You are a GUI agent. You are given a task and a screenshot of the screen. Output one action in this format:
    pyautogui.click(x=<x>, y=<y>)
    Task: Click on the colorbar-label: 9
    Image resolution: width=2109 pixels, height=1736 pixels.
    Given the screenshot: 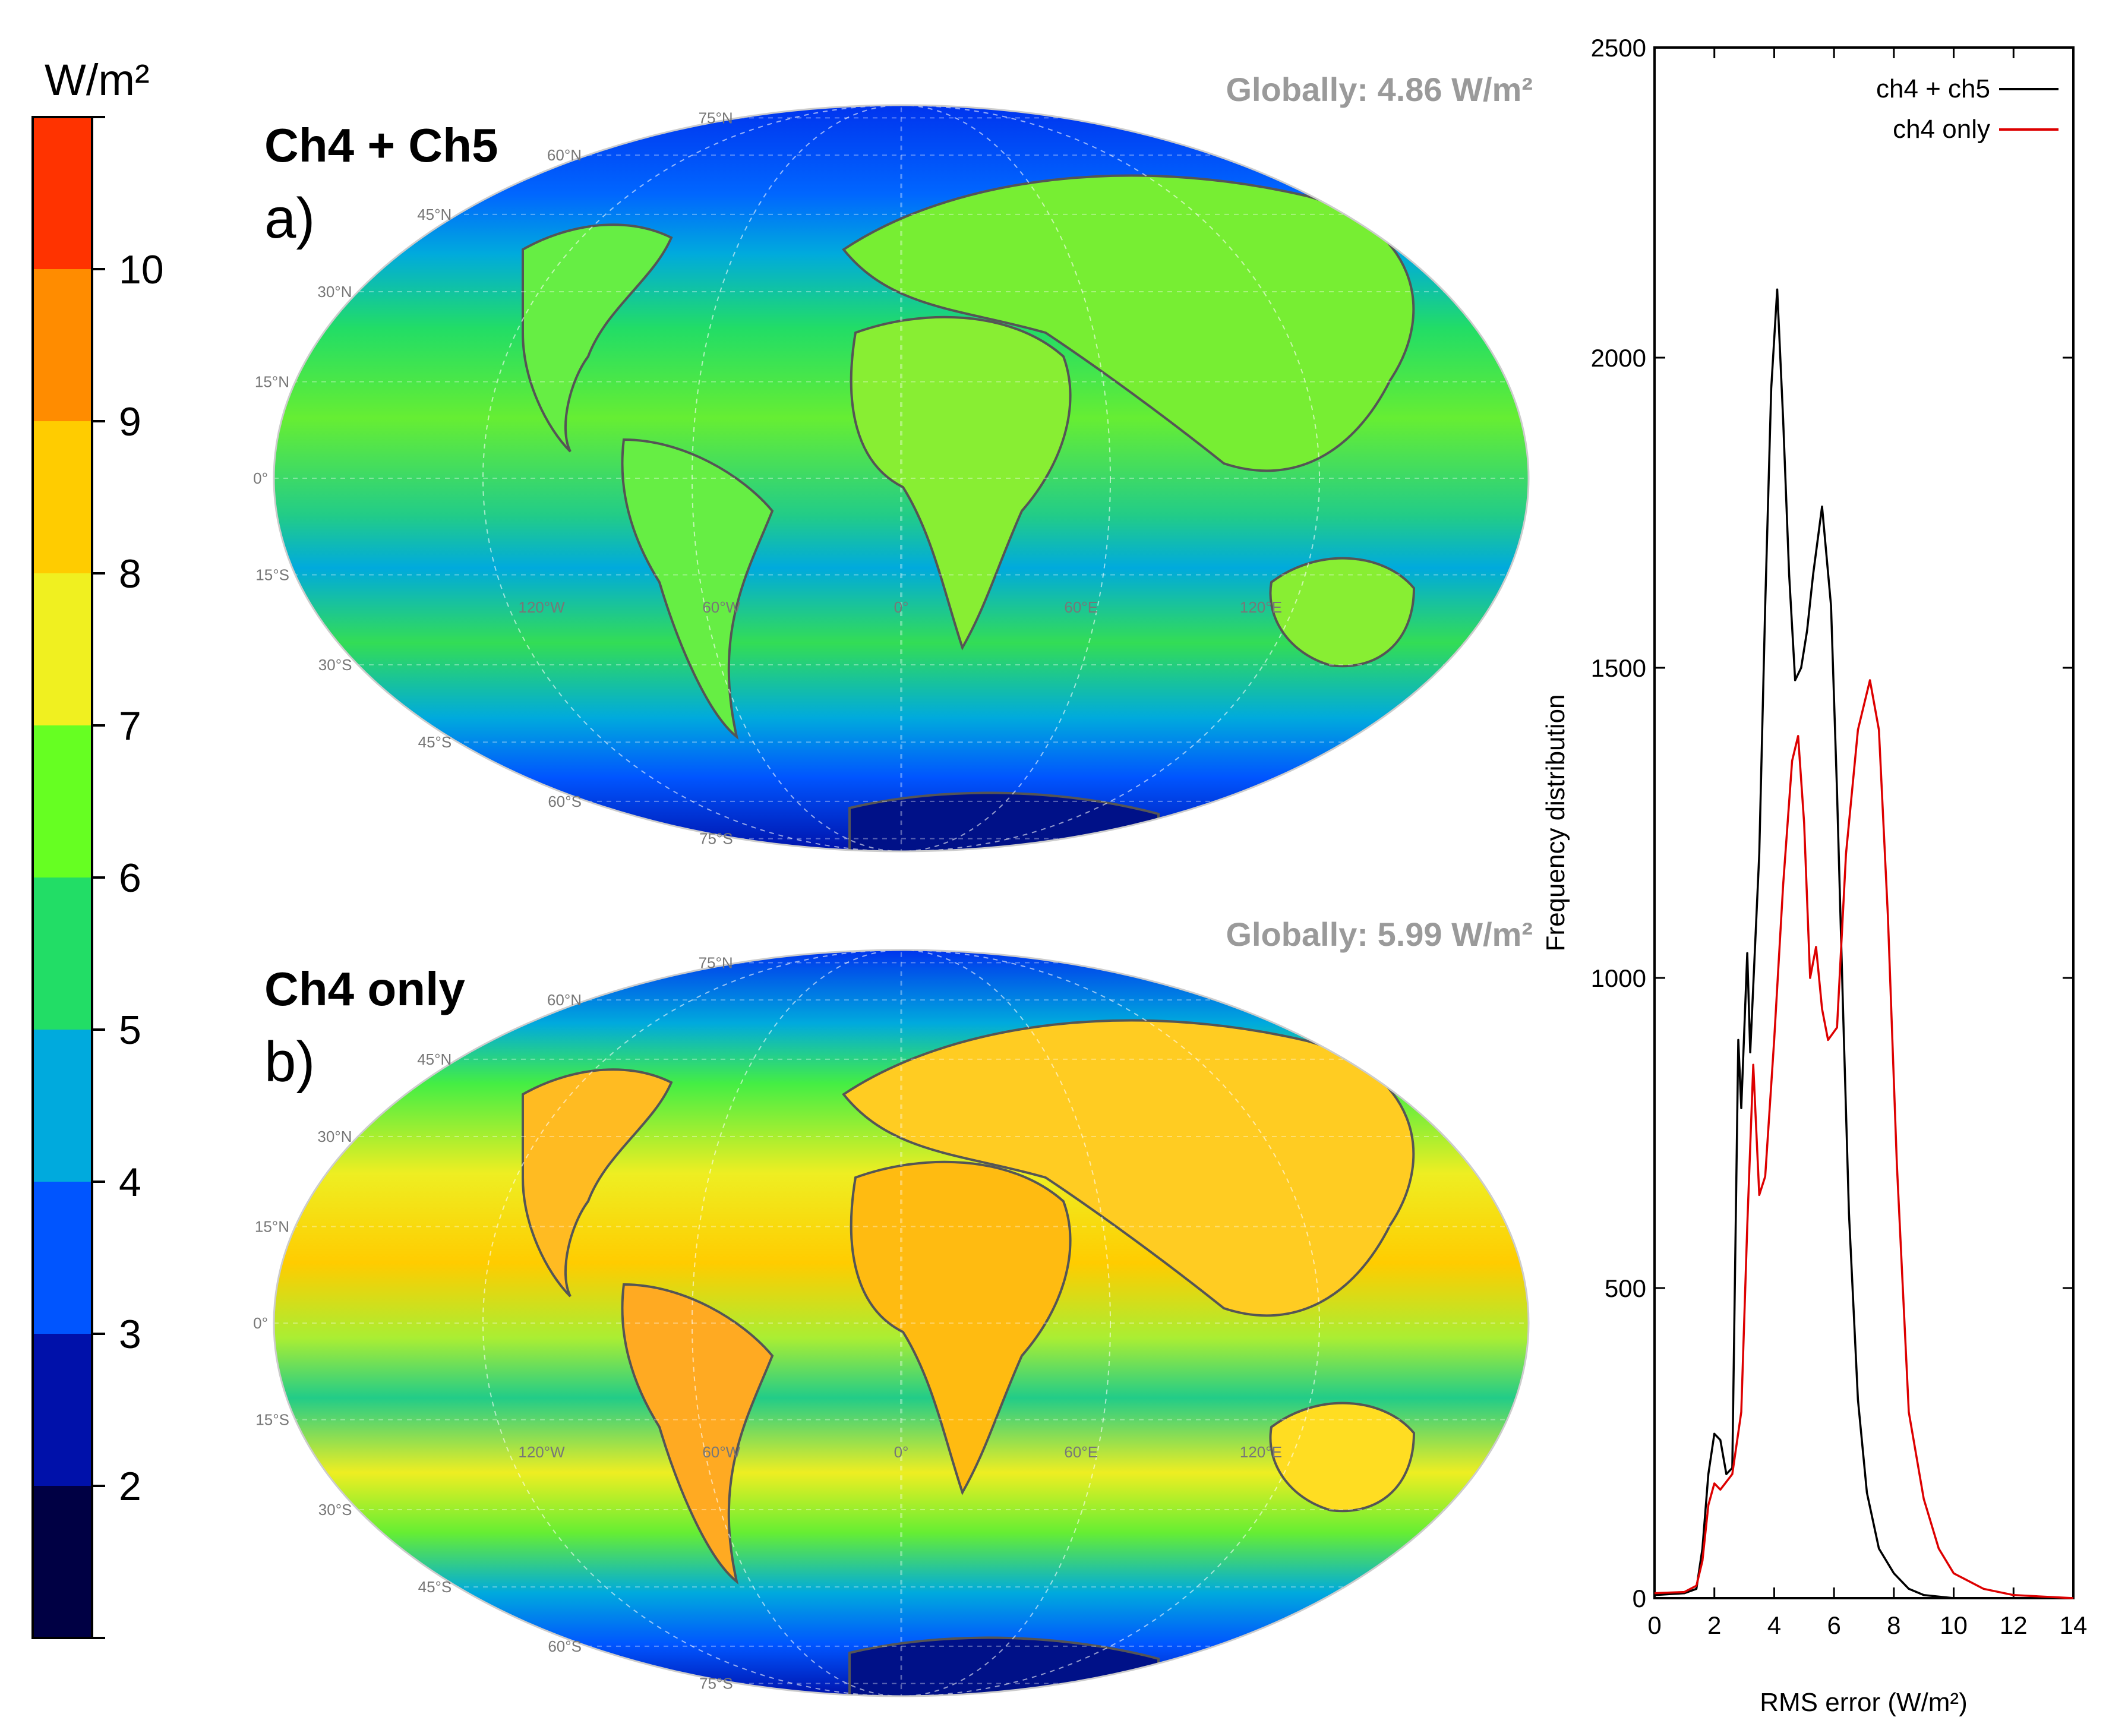 What is the action you would take?
    pyautogui.click(x=130, y=421)
    